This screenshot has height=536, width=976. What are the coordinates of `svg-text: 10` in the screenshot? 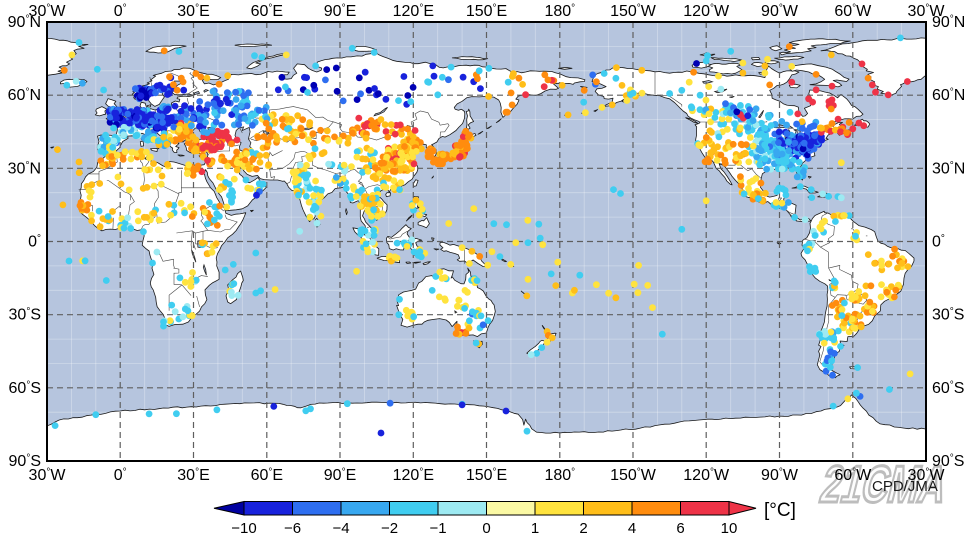 It's located at (729, 528).